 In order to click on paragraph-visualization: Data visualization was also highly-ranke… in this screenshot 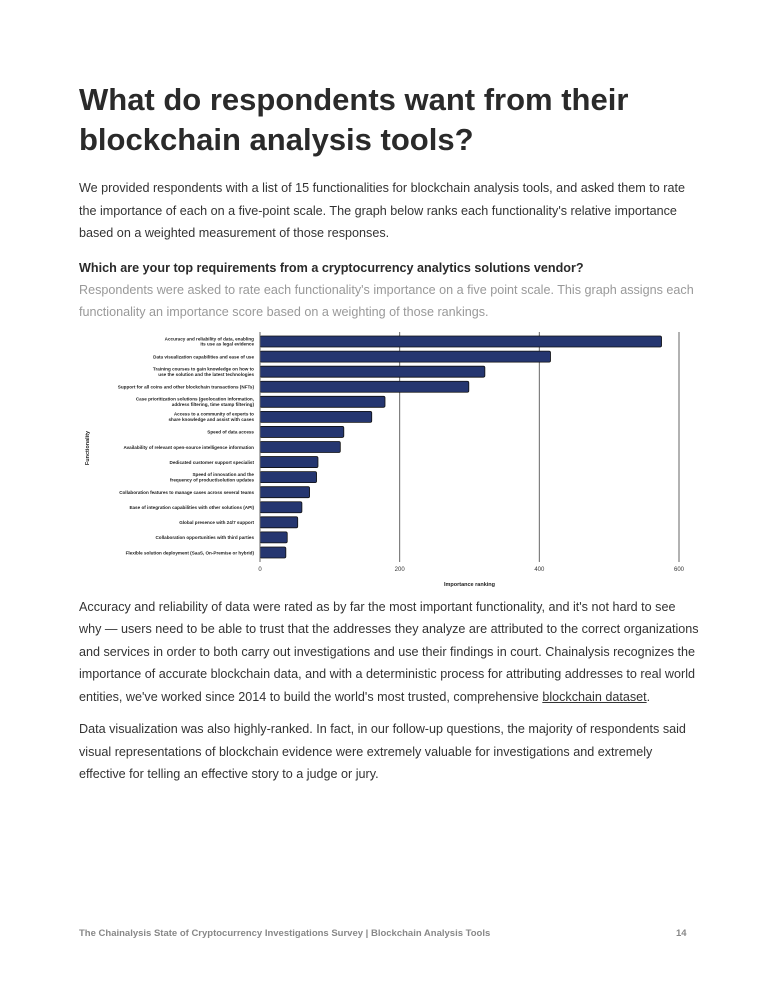, I will do `click(382, 751)`.